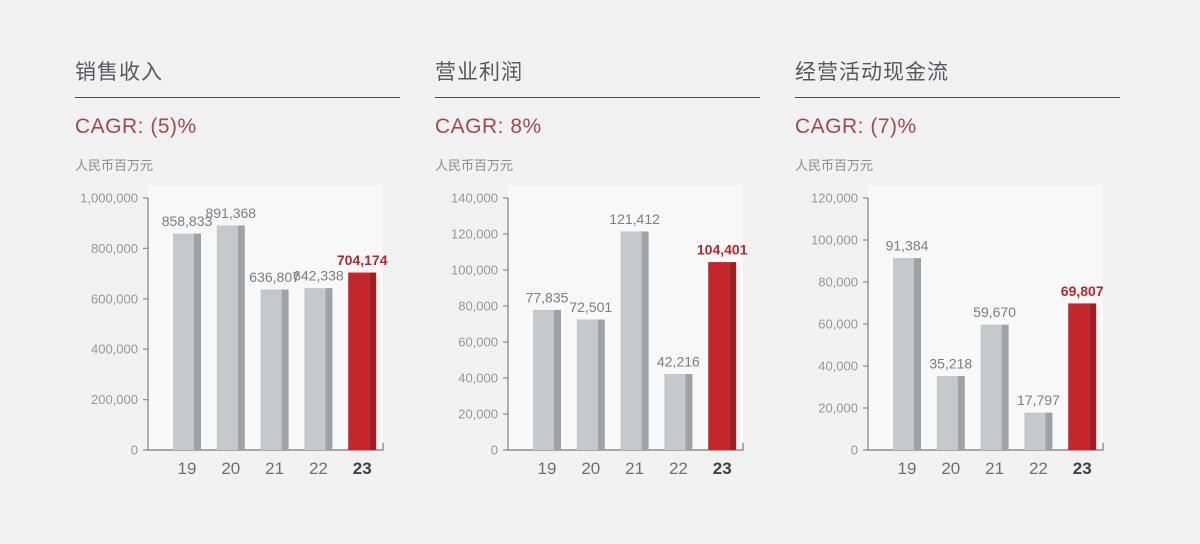  What do you see at coordinates (488, 126) in the screenshot?
I see `cagr-label-operating-profit: CAGR: 8%` at bounding box center [488, 126].